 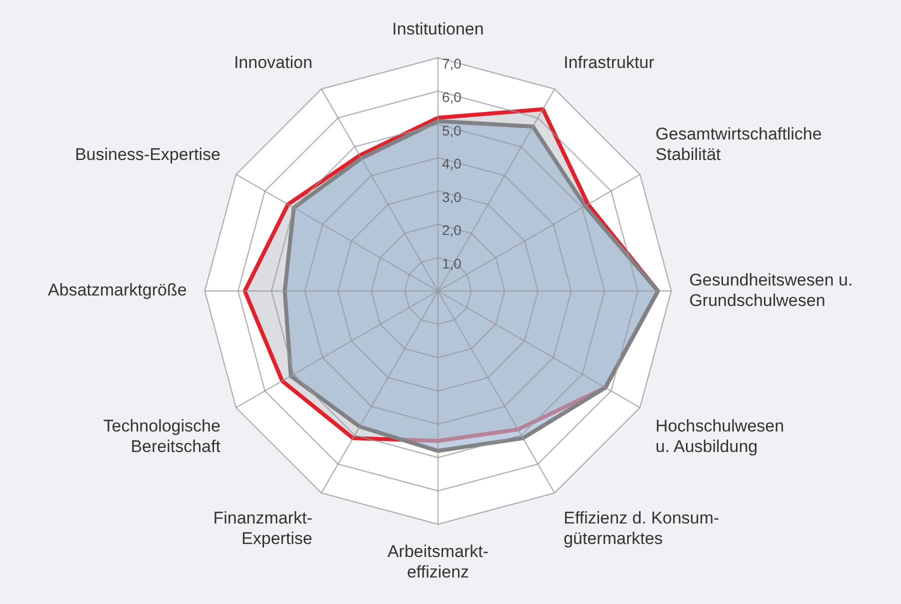 What do you see at coordinates (262, 528) in the screenshot?
I see `spoke-label: Finanzmarkt- Expertise` at bounding box center [262, 528].